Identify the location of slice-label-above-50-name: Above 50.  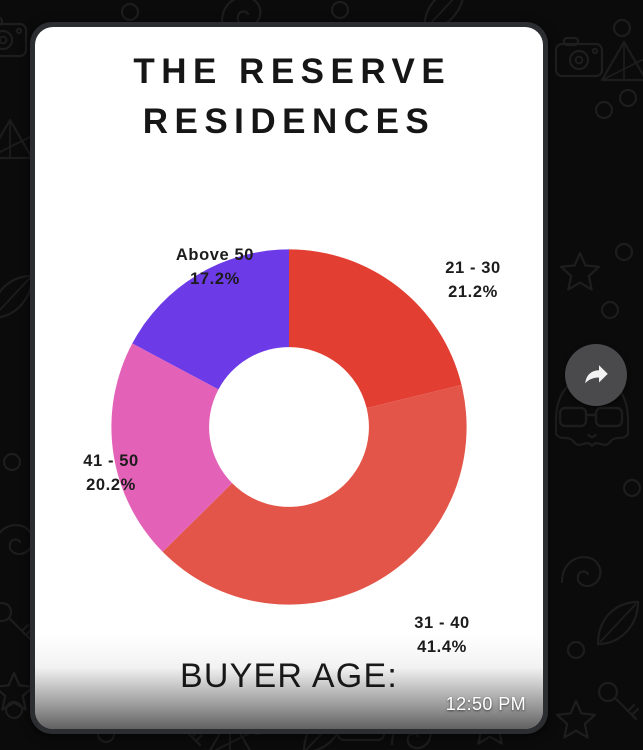
(215, 255).